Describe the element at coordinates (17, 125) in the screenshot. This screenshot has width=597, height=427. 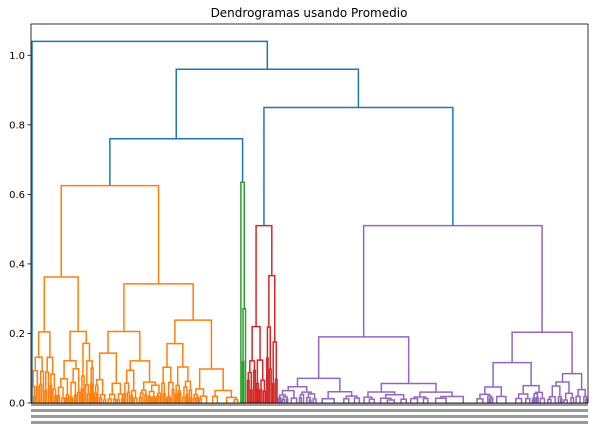
I see `y-tick-label: 0.8` at that location.